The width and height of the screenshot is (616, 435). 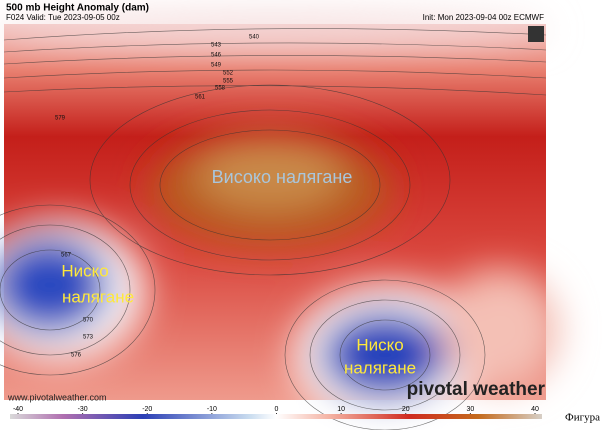 I want to click on colorbar-tick-label: 30, so click(x=470, y=409).